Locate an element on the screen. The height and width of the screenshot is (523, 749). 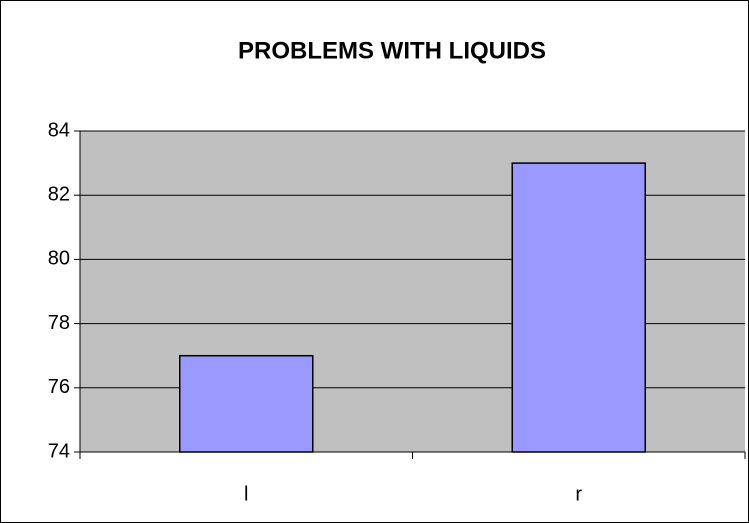
y-tick-label: 78 is located at coordinates (59, 323).